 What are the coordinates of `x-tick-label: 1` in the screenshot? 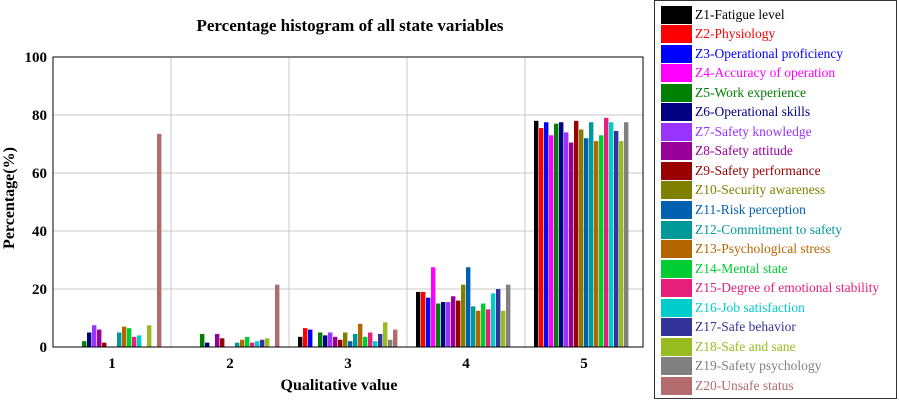 It's located at (112, 364).